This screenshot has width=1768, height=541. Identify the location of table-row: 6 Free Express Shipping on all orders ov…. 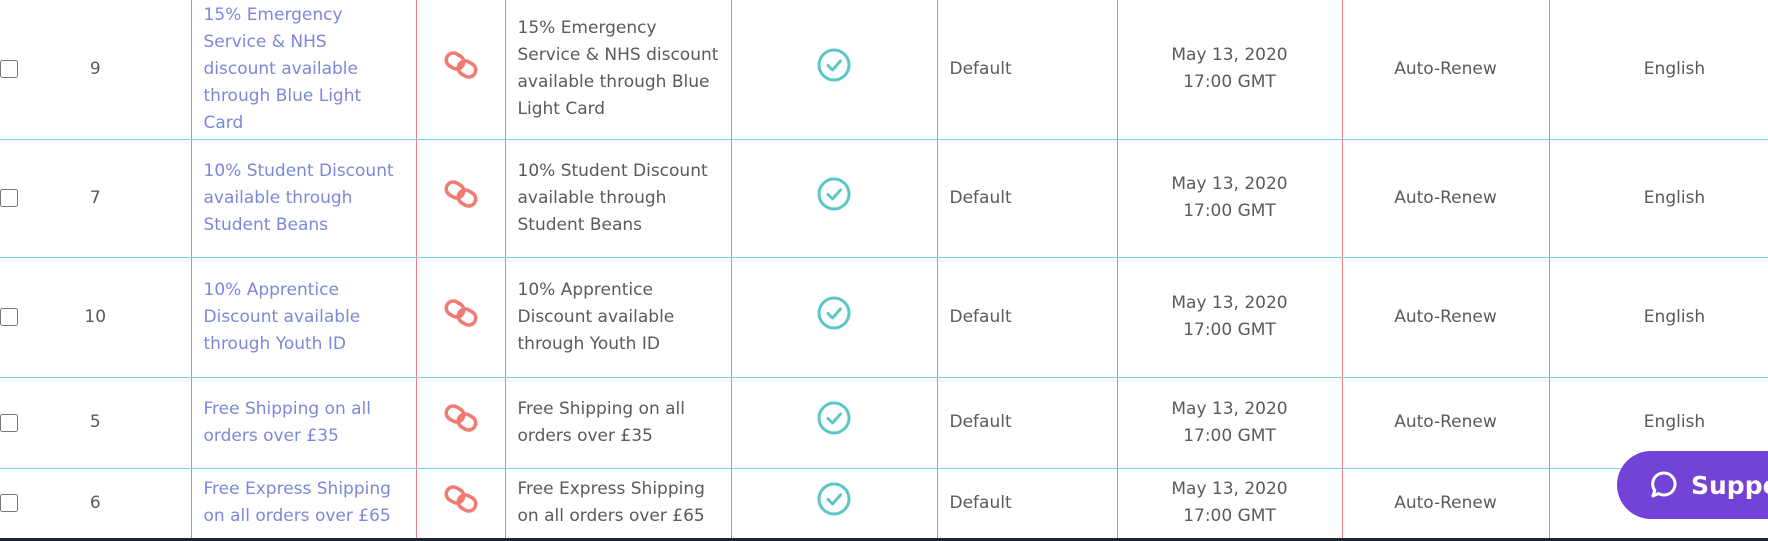
(884, 503).